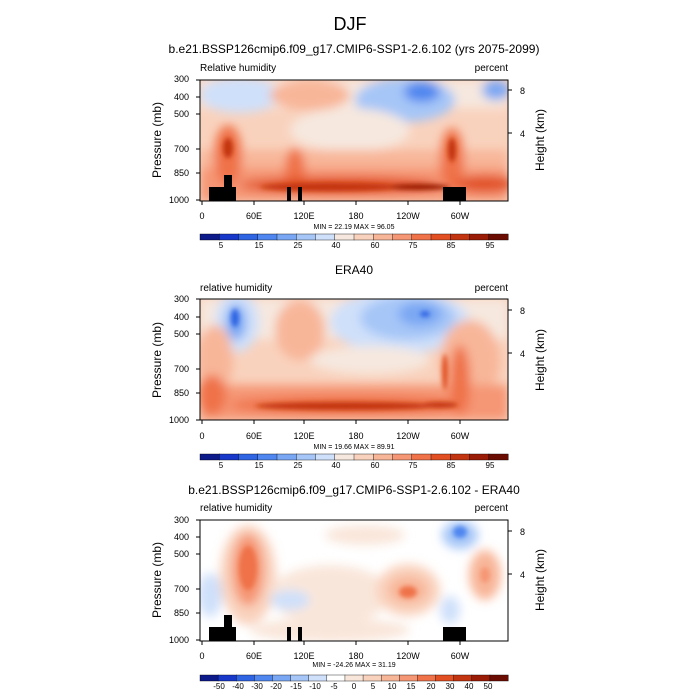 This screenshot has height=700, width=700. Describe the element at coordinates (219, 686) in the screenshot. I see `colorbar-label: -50` at that location.